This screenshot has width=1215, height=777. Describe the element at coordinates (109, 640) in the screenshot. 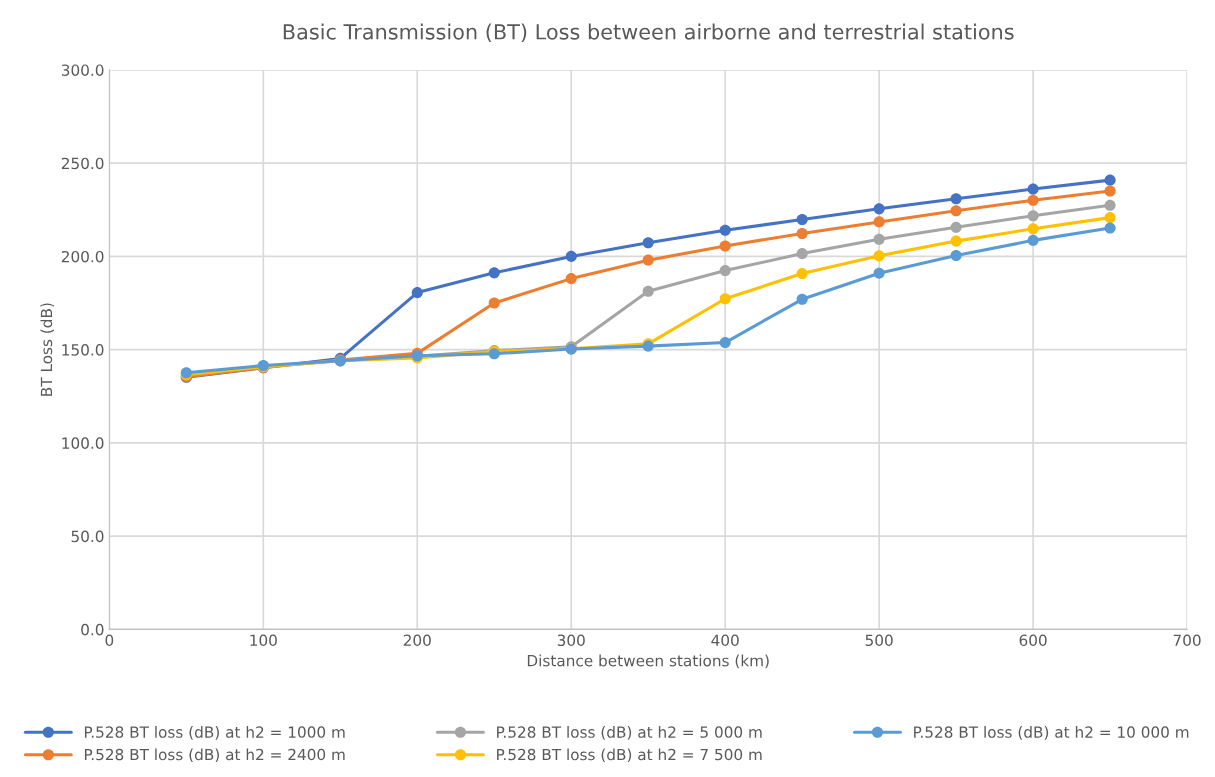

I see `x-tick-label: 0` at that location.